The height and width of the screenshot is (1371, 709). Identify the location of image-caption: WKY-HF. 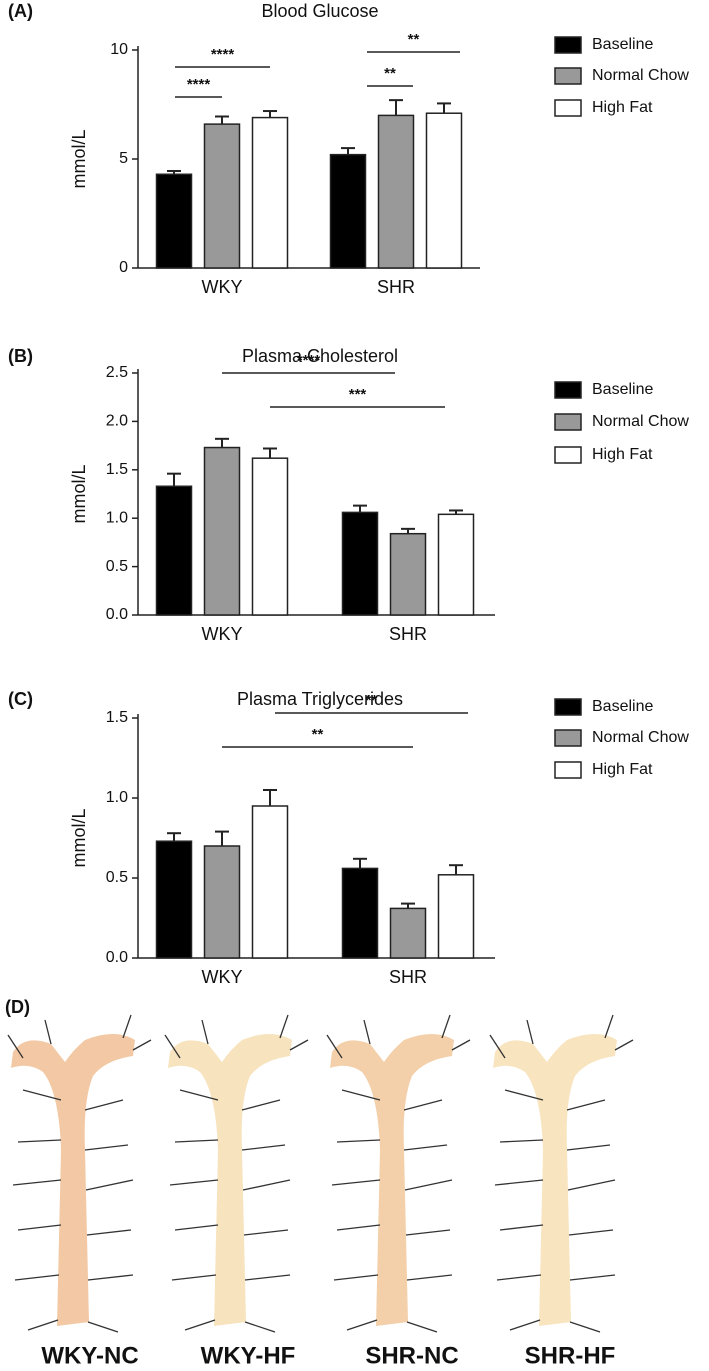
(248, 1355).